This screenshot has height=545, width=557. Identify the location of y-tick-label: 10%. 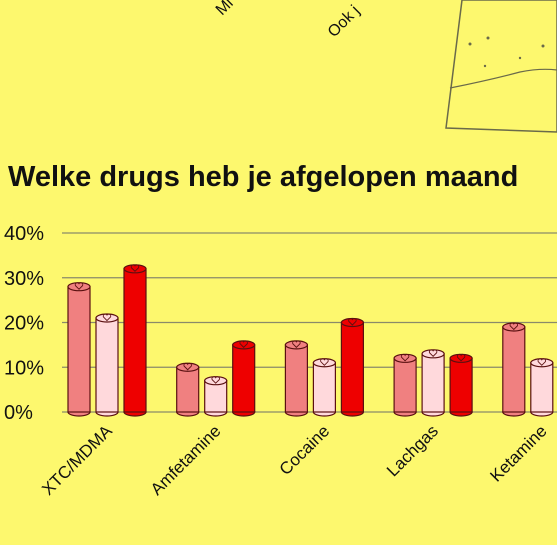
(24, 368).